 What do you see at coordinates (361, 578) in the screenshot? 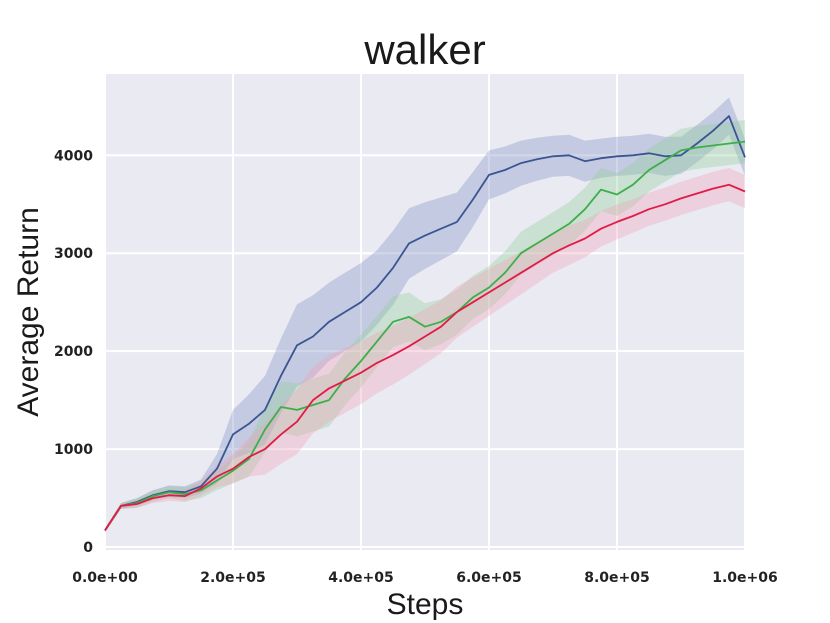
I see `x-tick-label: 4.0e+05` at bounding box center [361, 578].